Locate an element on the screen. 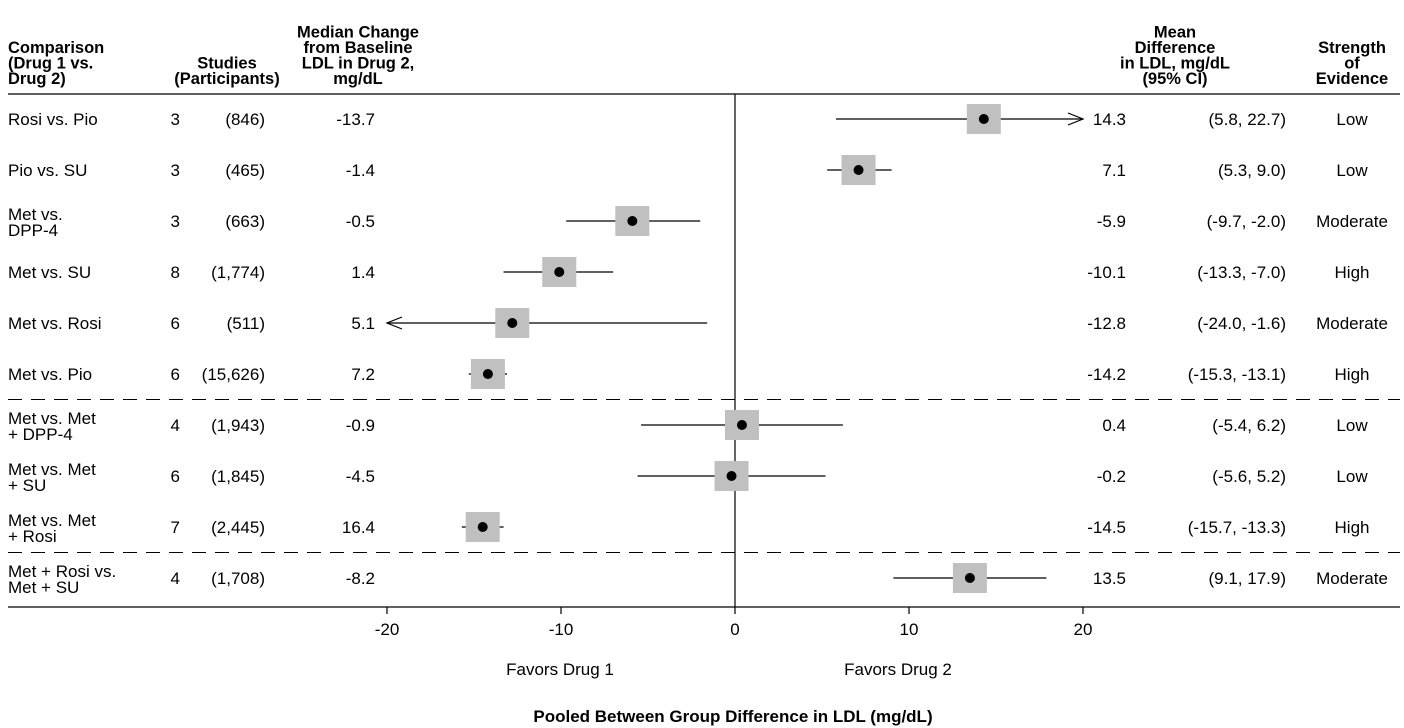 This screenshot has height=728, width=1404. row-label: Met + Rosi vs. is located at coordinates (62, 571).